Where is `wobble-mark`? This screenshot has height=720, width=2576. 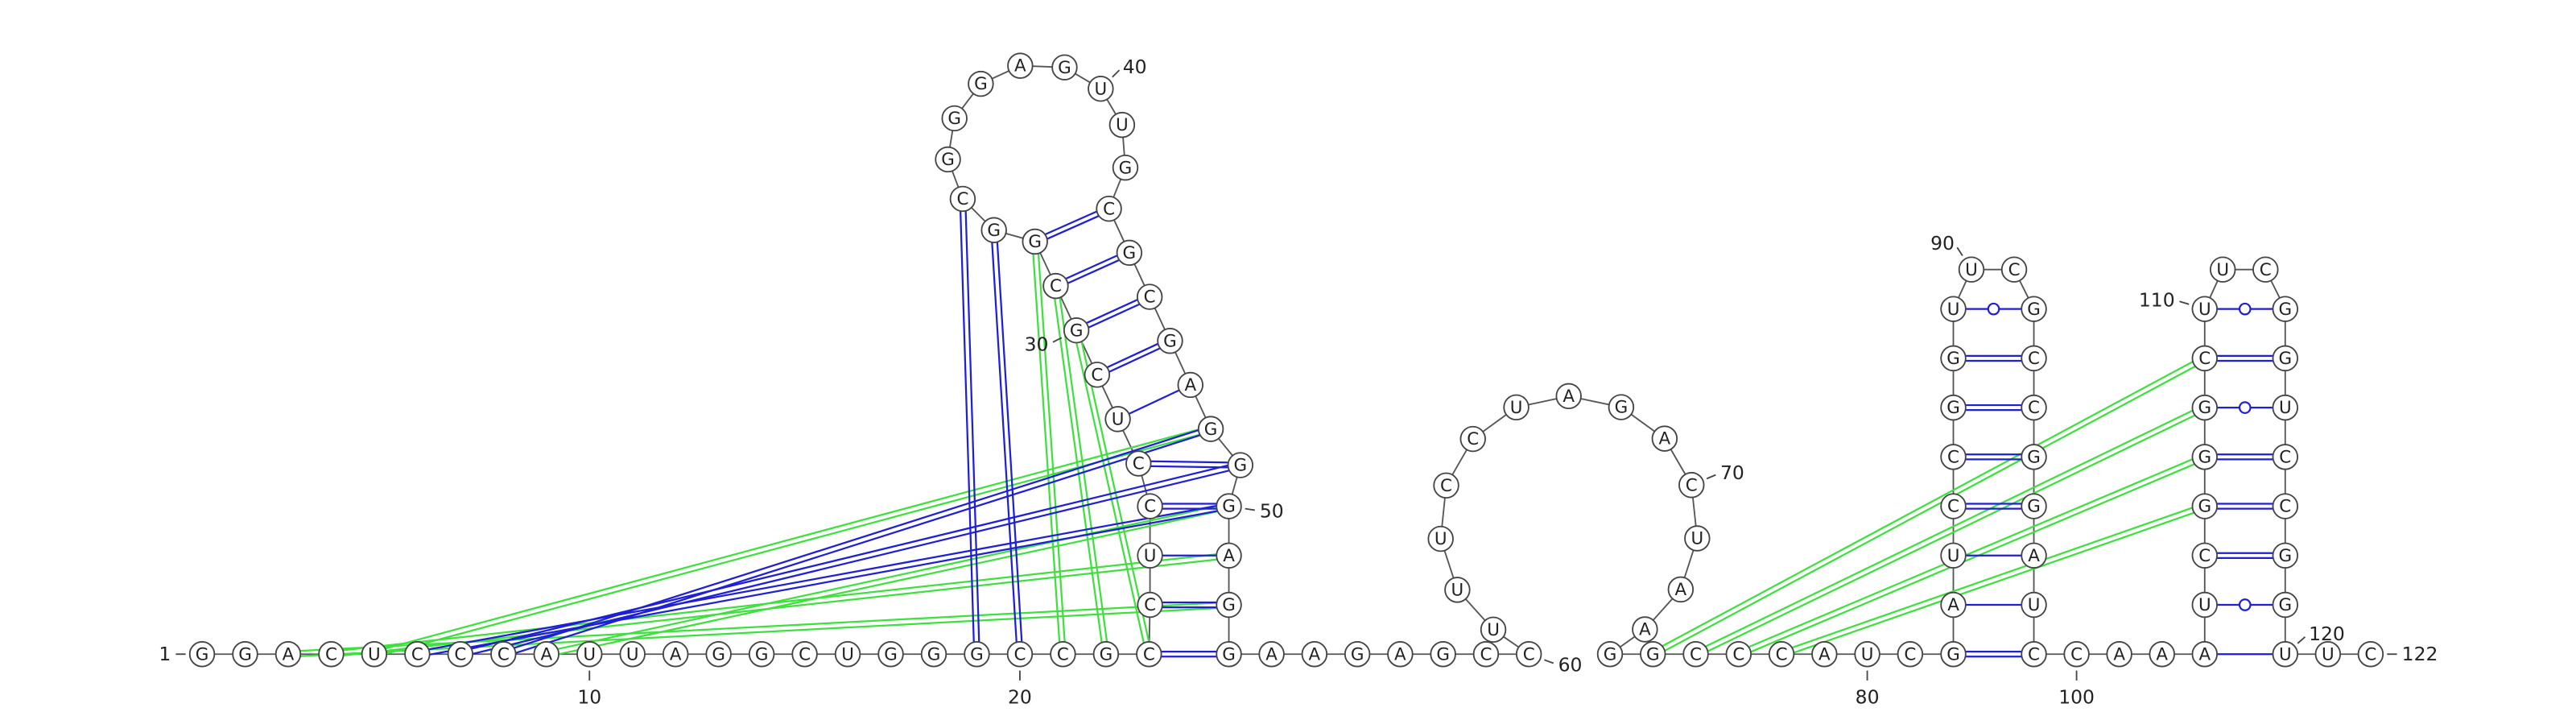
wobble-mark is located at coordinates (1993, 309).